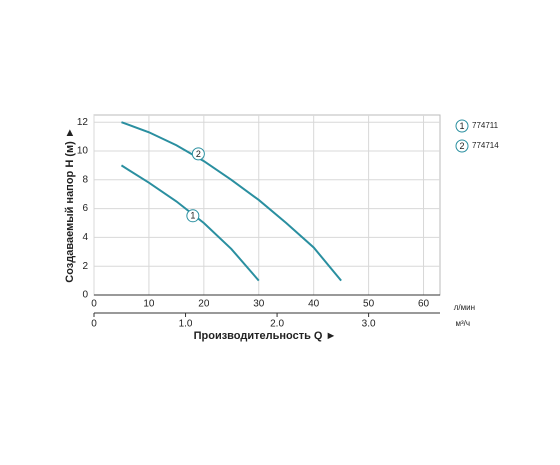 Image resolution: width=560 pixels, height=465 pixels. Describe the element at coordinates (277, 324) in the screenshot. I see `x2-tick-label: 2.0` at that location.